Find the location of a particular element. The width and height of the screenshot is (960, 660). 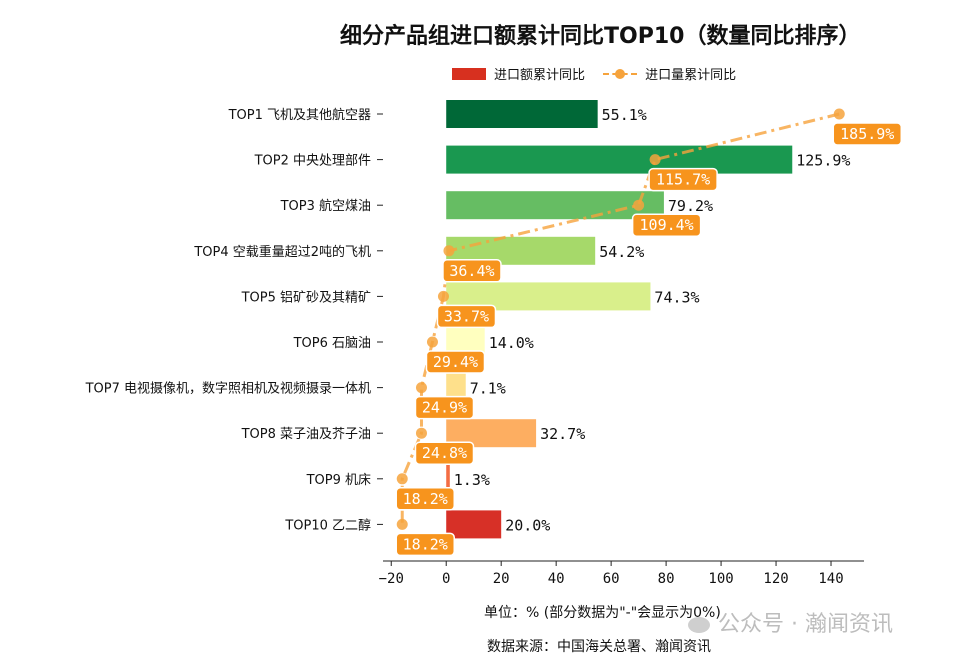

bar-value-label: 54.2% is located at coordinates (621, 252).